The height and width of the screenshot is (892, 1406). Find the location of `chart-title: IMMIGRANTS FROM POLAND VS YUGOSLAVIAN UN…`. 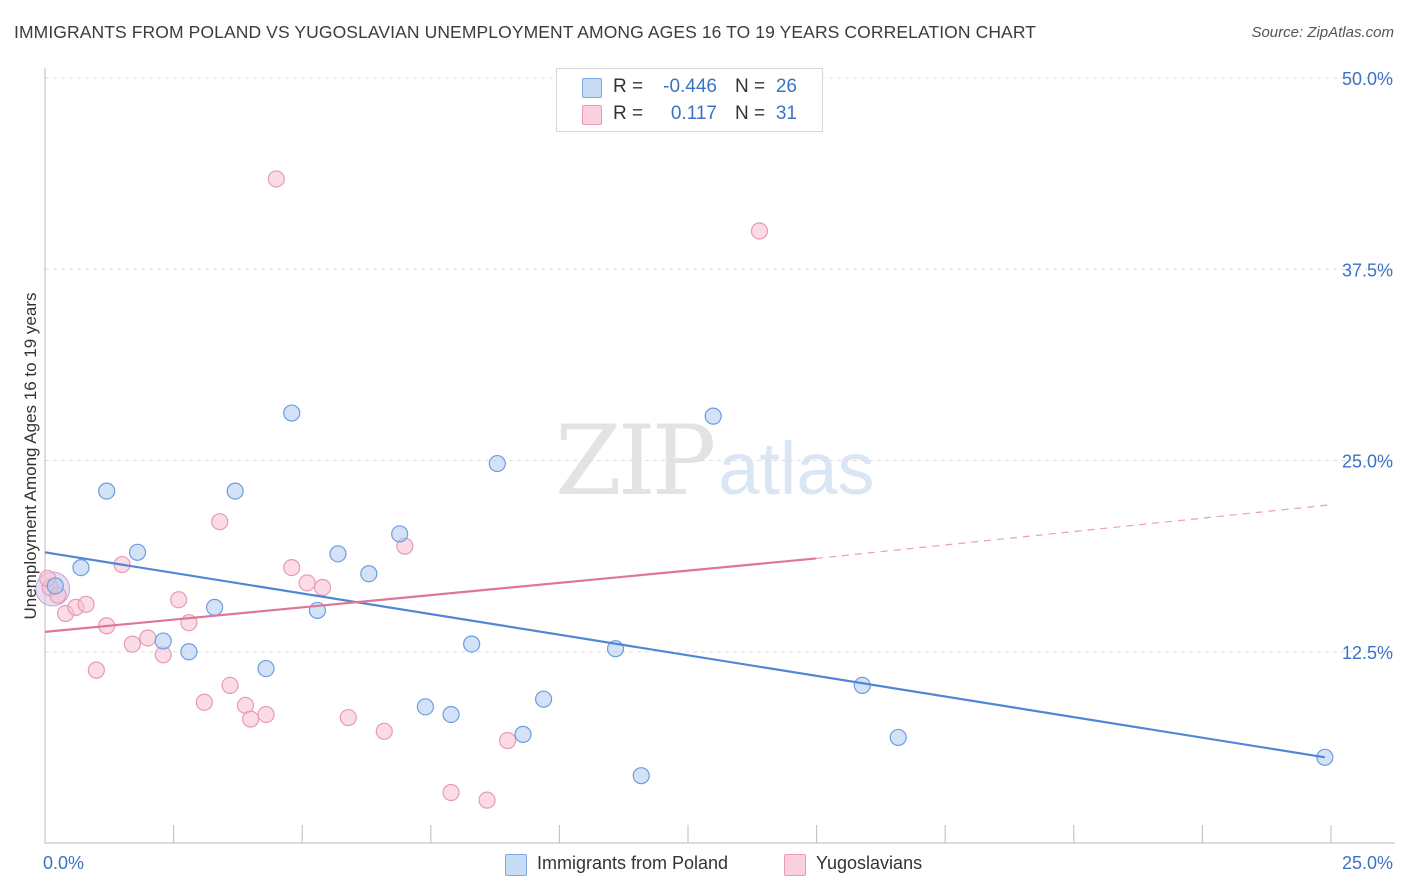

chart-title: IMMIGRANTS FROM POLAND VS YUGOSLAVIAN UN… is located at coordinates (525, 32).